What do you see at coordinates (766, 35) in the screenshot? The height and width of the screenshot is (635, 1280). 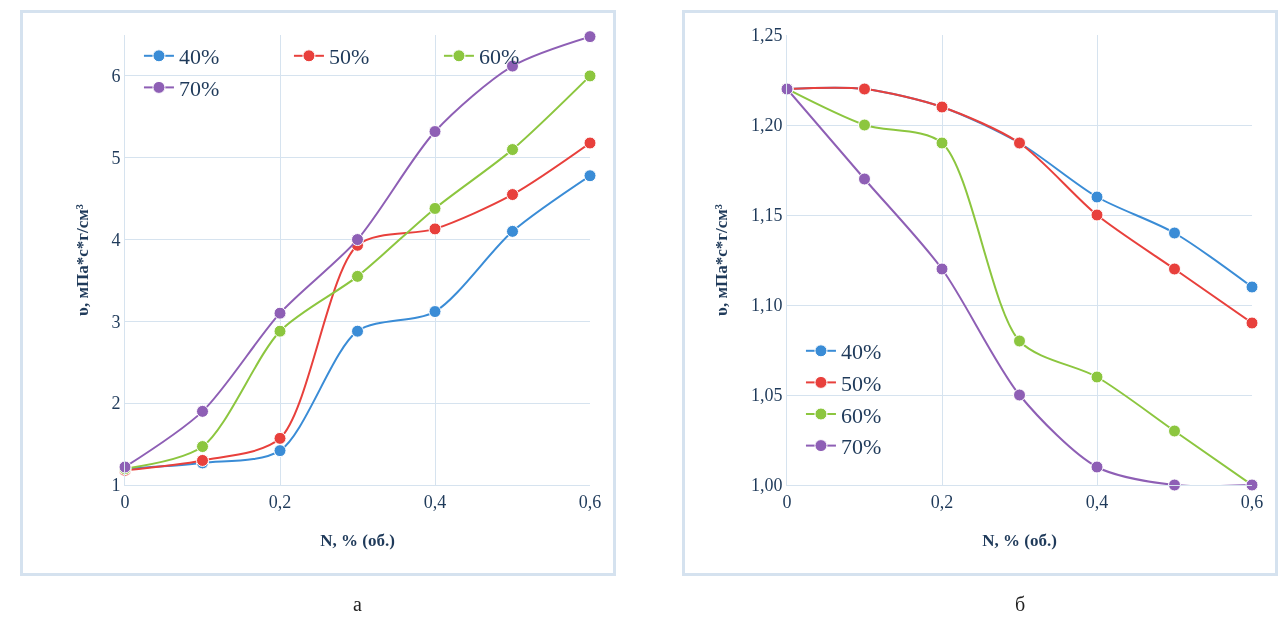 I see `y-tick-label: 1,25` at bounding box center [766, 35].